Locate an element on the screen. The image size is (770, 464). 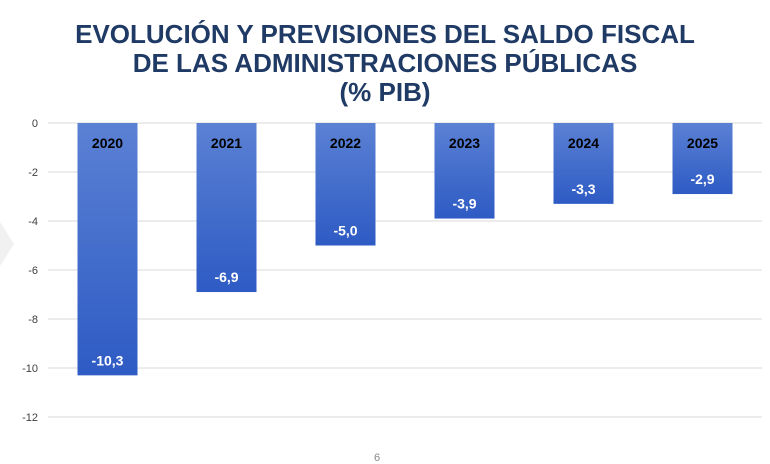
data-label: -2,9 is located at coordinates (702, 179).